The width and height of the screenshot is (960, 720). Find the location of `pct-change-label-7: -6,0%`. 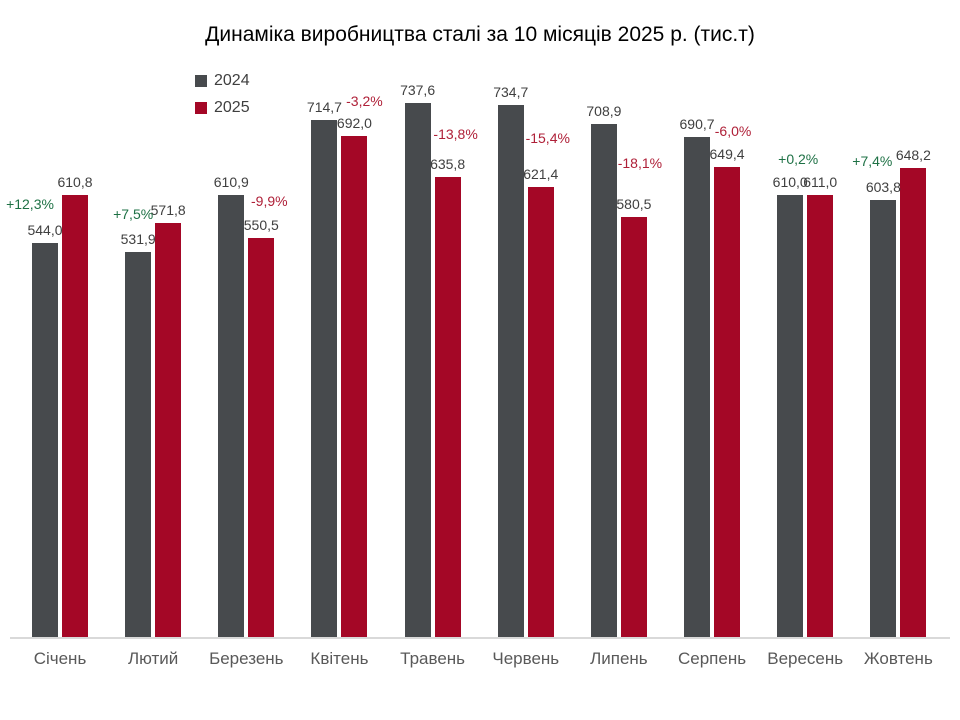

pct-change-label-7: -6,0% is located at coordinates (733, 130).